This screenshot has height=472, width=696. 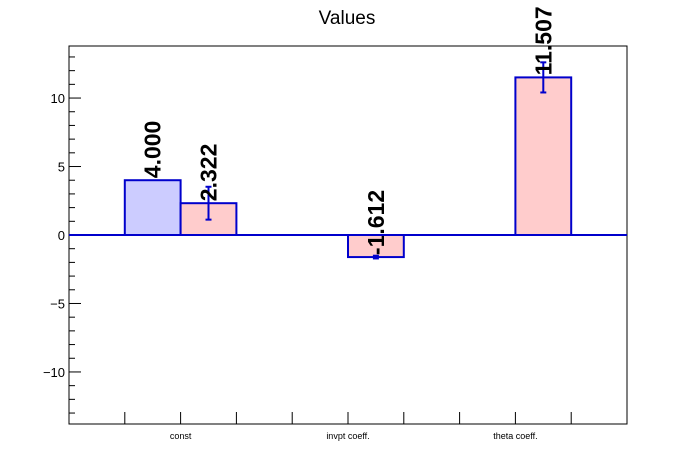 What do you see at coordinates (57, 303) in the screenshot?
I see `y-tick-label: −5` at bounding box center [57, 303].